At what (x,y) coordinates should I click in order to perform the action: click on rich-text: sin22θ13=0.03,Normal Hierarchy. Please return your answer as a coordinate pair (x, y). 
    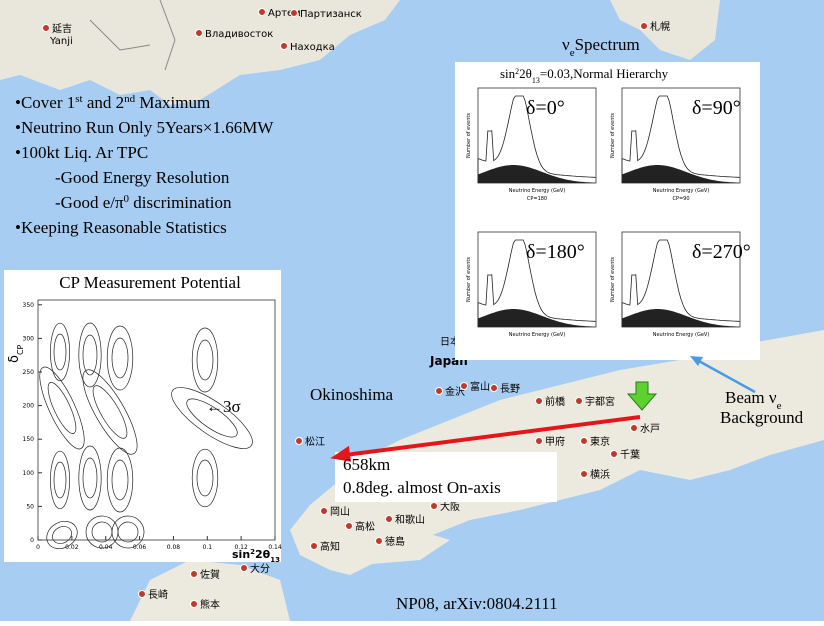
    Looking at the image, I should click on (584, 75).